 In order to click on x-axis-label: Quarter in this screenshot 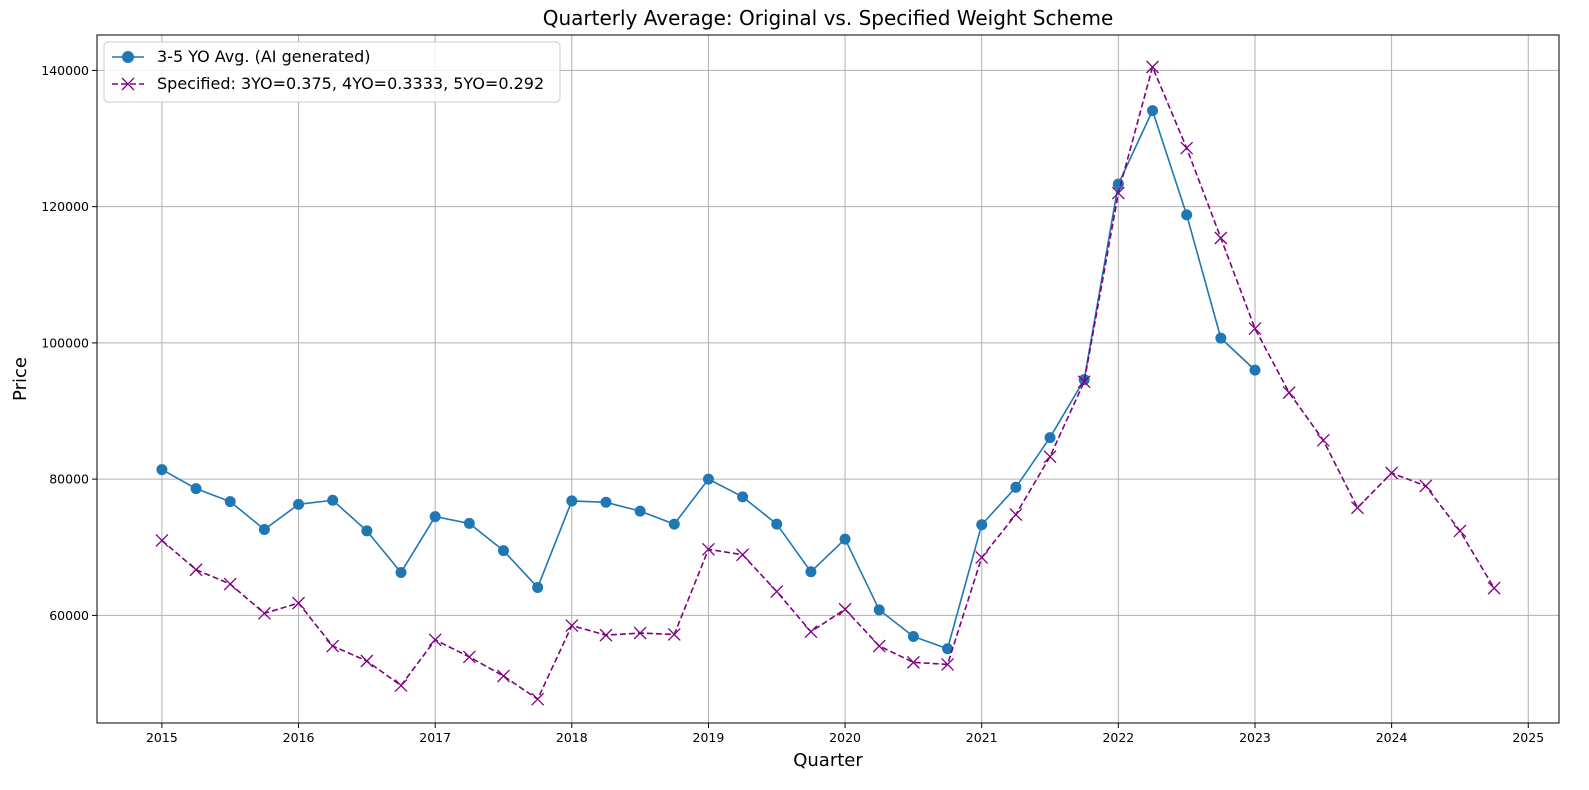, I will do `click(828, 760)`.